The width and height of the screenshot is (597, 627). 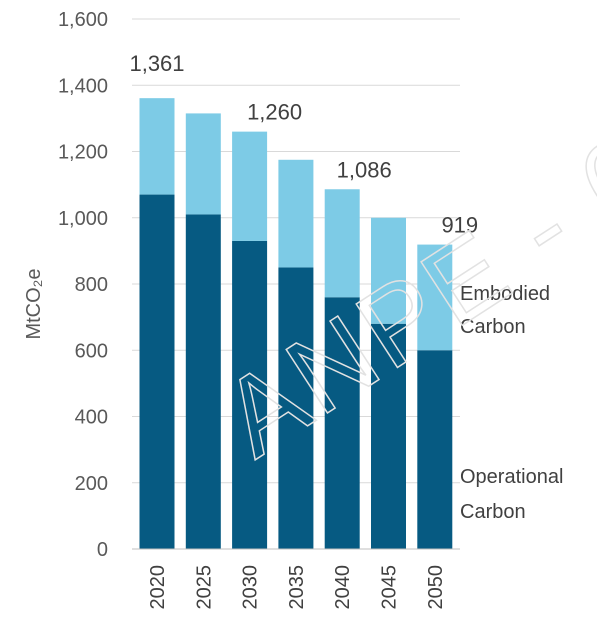 I want to click on x-tick-label: 2030, so click(x=251, y=587).